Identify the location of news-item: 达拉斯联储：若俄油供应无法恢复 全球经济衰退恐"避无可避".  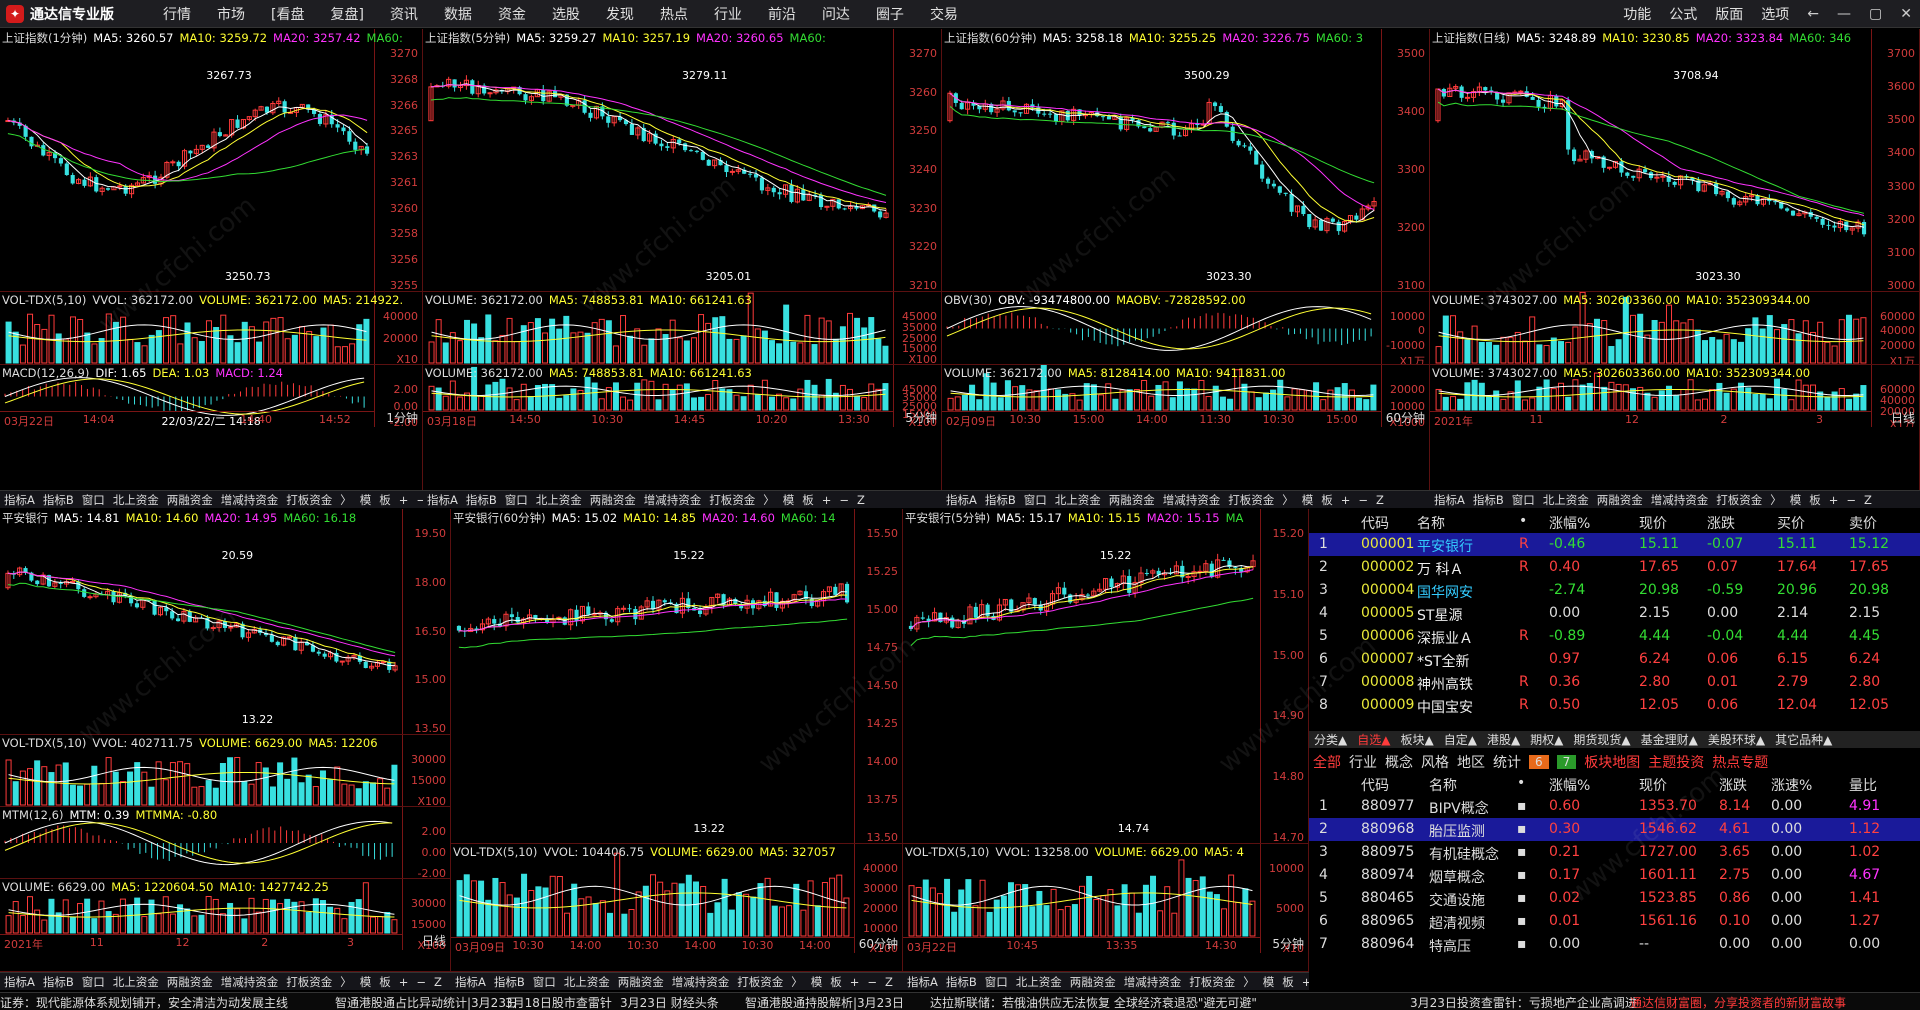
(1093, 1003).